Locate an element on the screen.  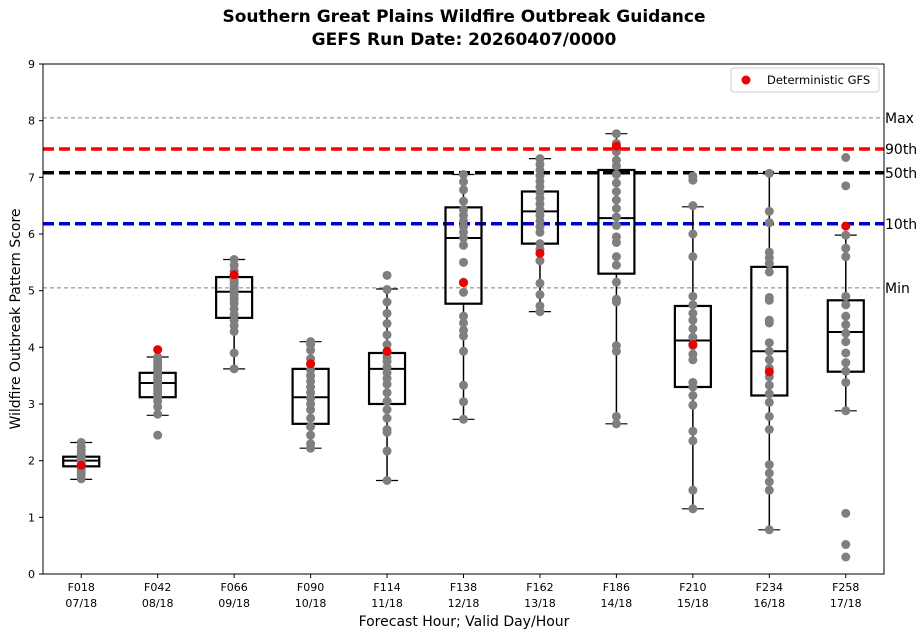
y-axis-label: Wildfire Outbreak Pattern Score is located at coordinates (16, 318).